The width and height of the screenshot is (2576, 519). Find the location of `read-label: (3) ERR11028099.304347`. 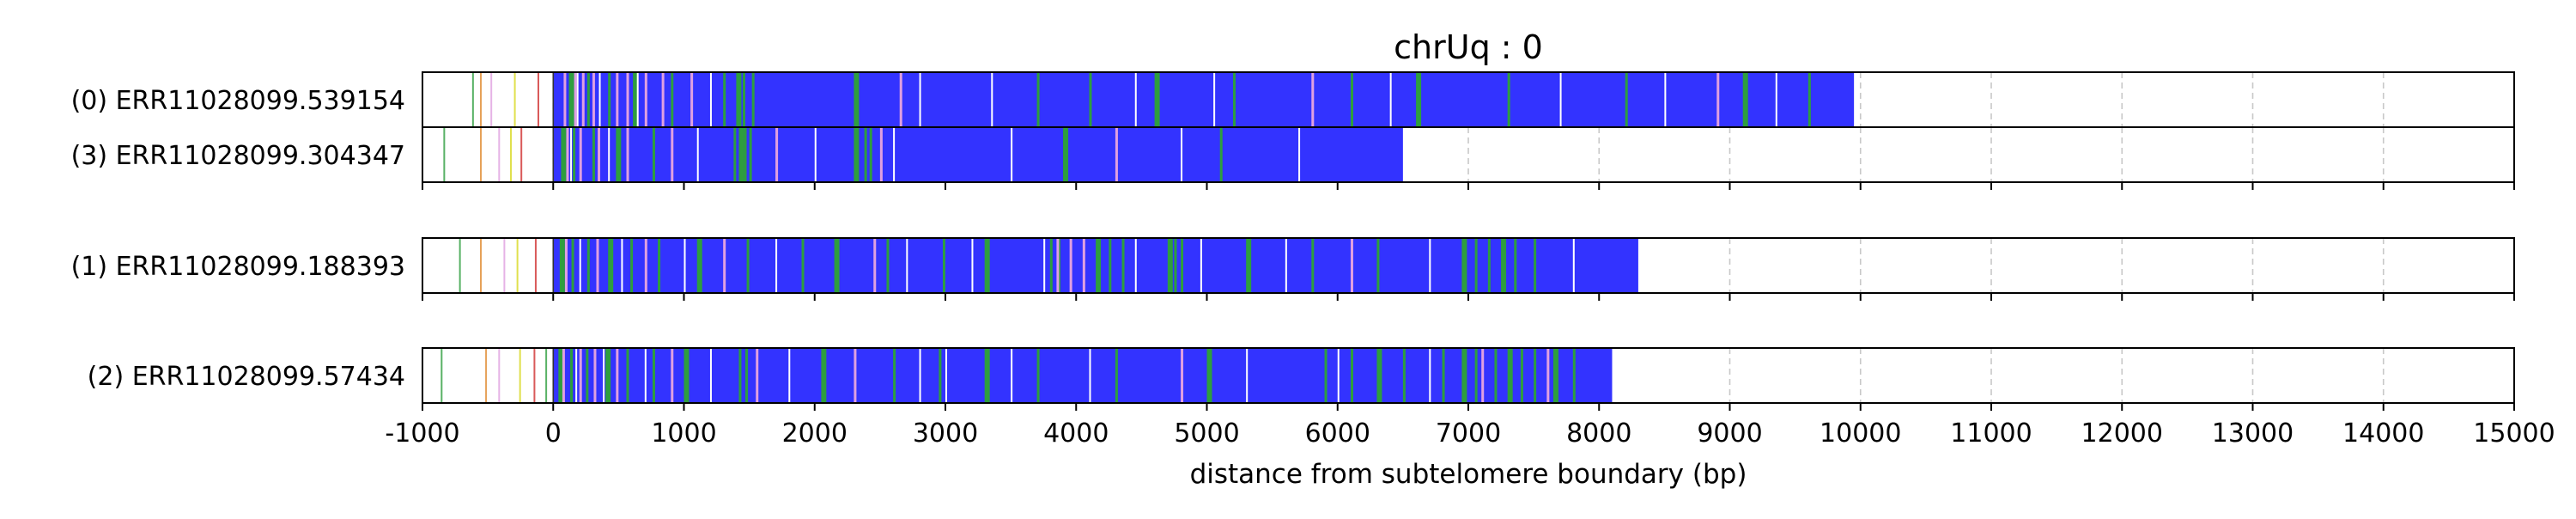

read-label: (3) ERR11028099.304347 is located at coordinates (238, 156).